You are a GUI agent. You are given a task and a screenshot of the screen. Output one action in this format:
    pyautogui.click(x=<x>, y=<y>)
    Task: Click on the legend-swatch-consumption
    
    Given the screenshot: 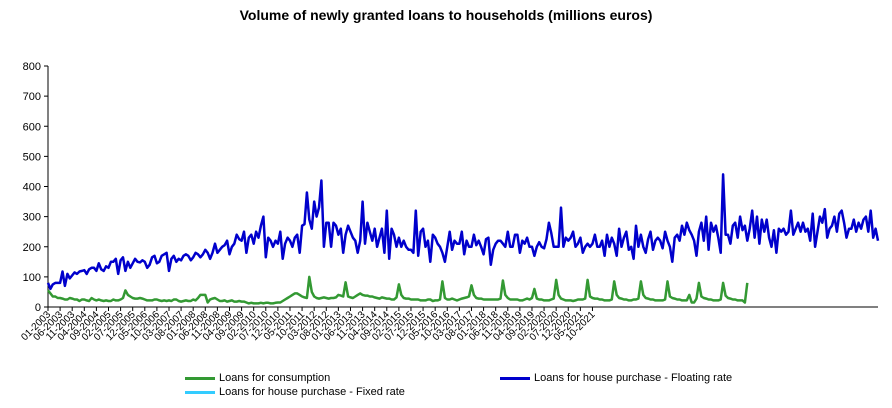 What is the action you would take?
    pyautogui.click(x=200, y=378)
    